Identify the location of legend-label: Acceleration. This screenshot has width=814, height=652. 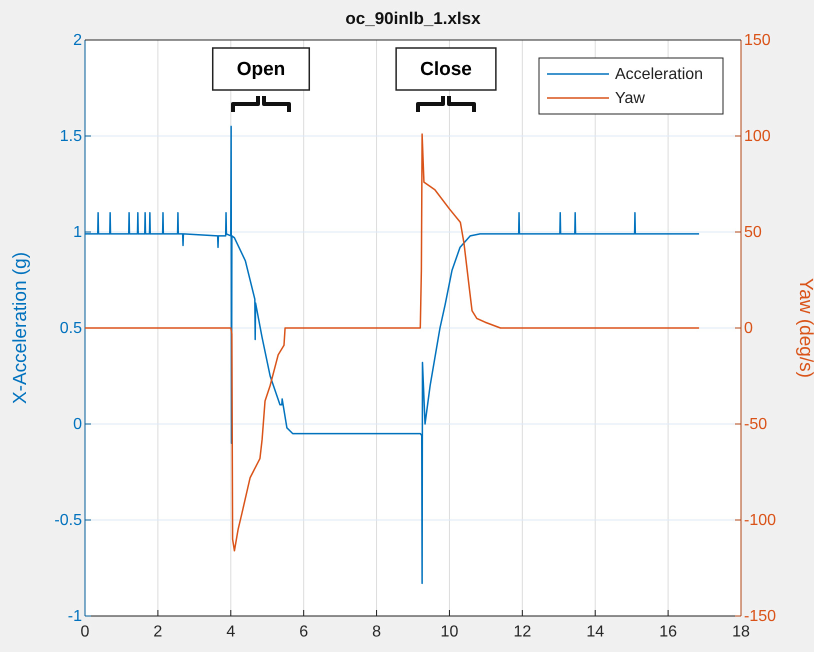
(659, 74).